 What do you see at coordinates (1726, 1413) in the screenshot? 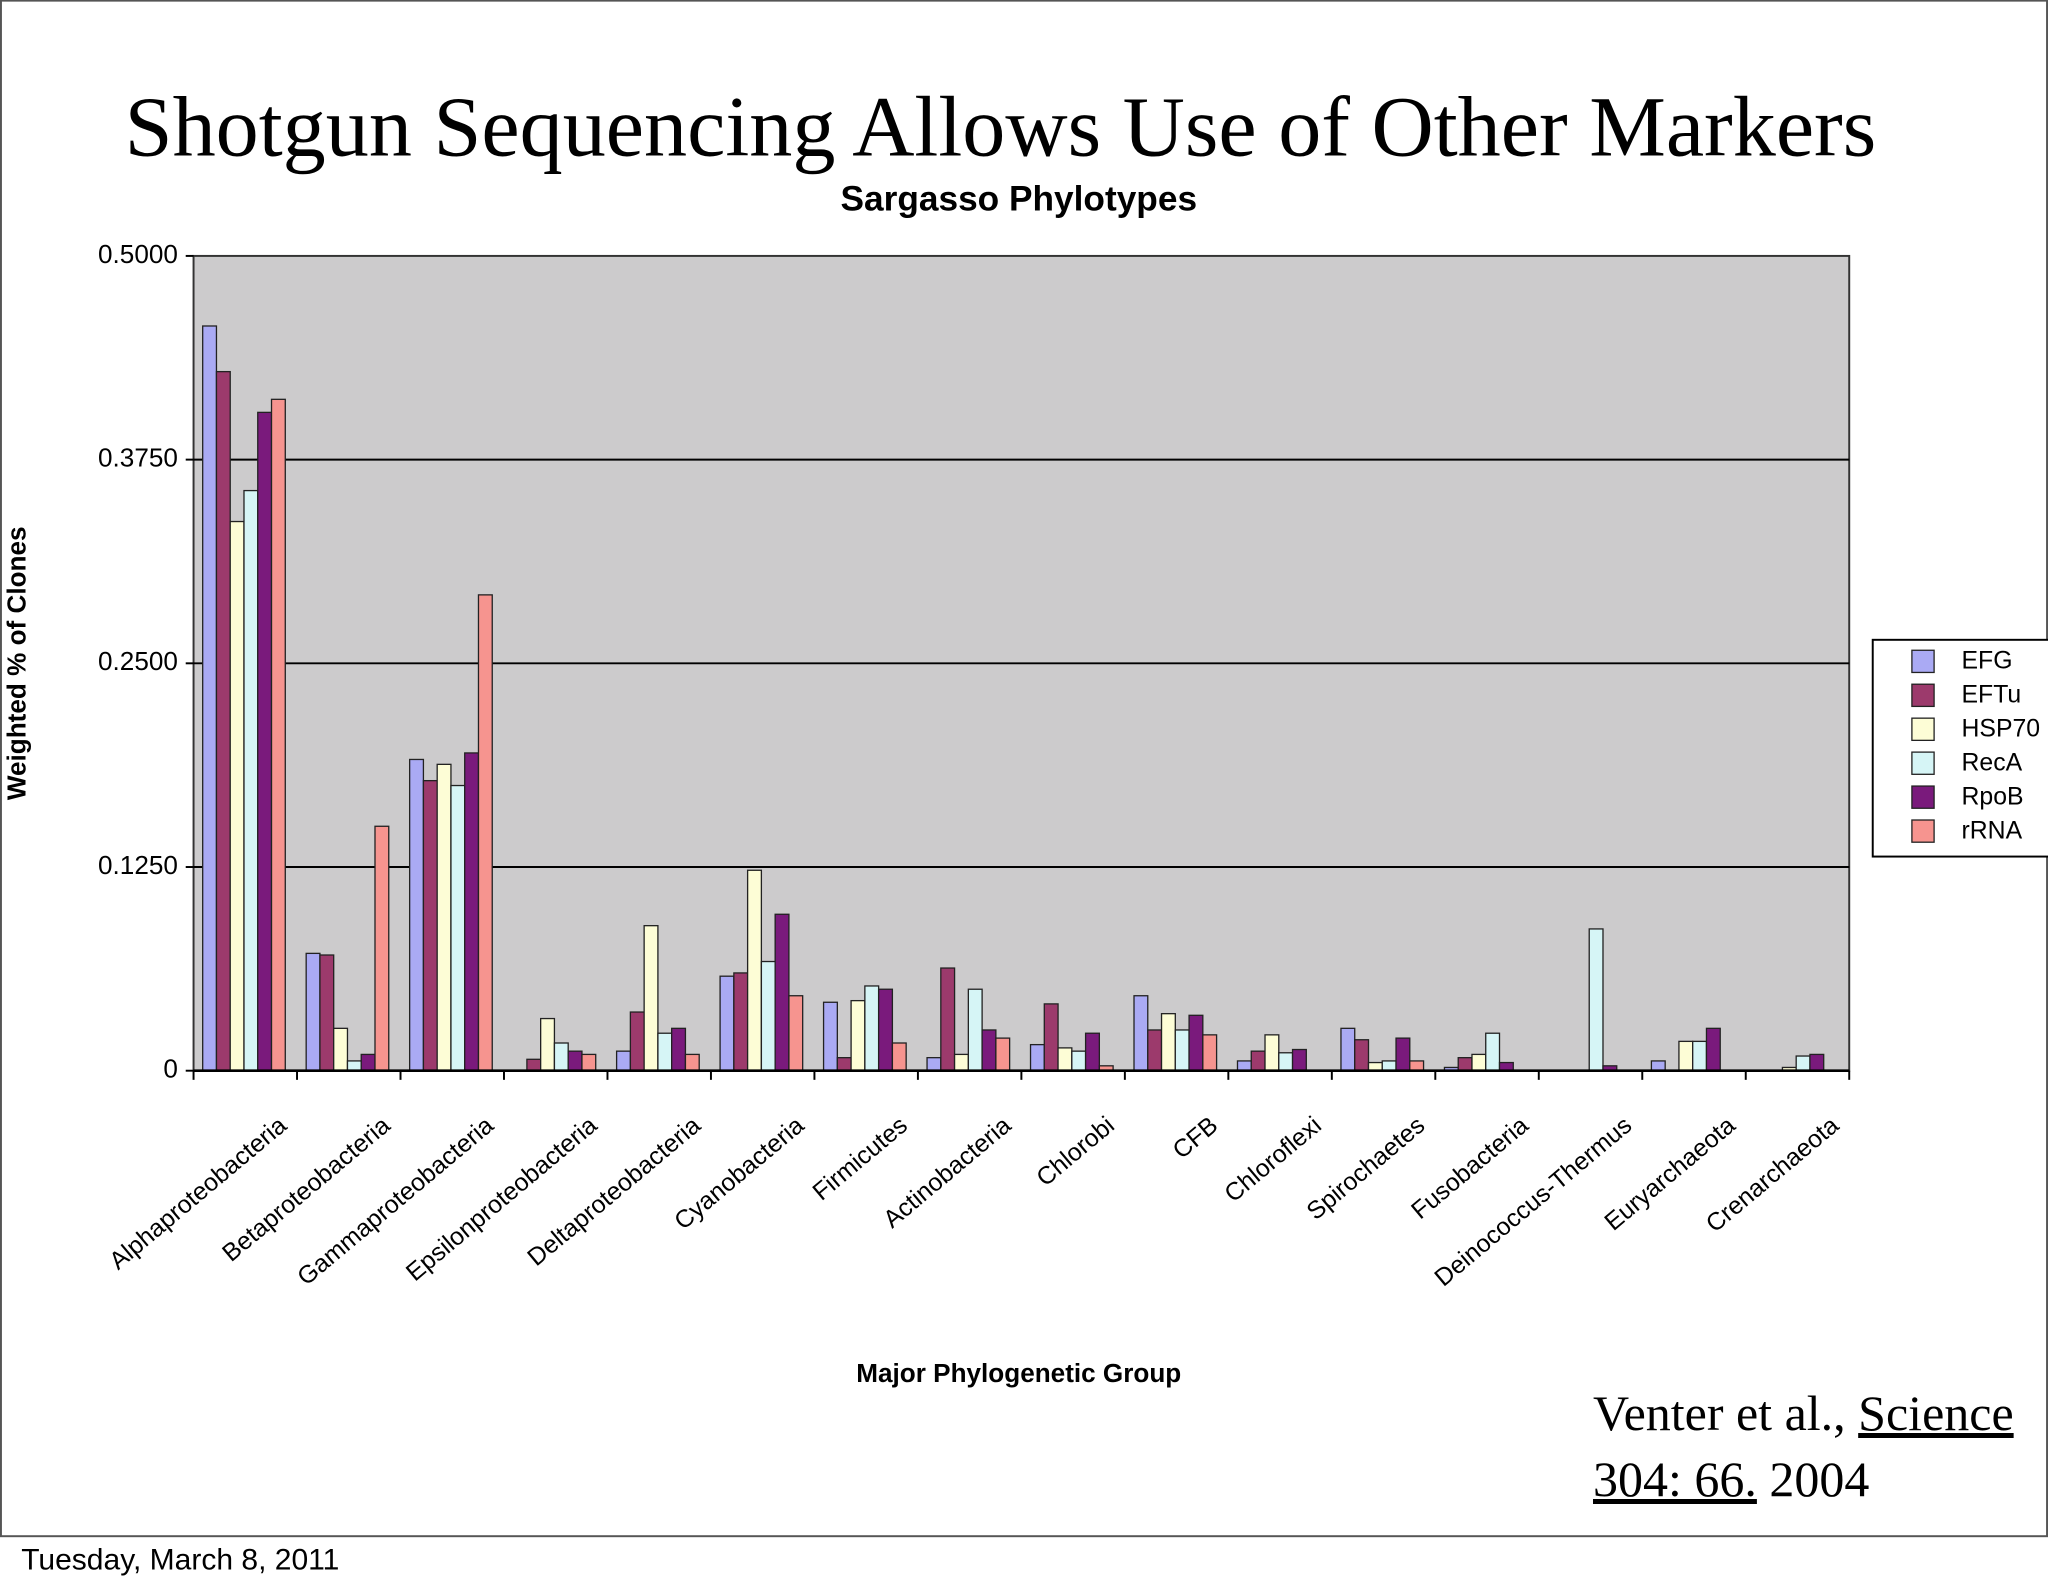
I see `citation-authors: Venter et al.,` at bounding box center [1726, 1413].